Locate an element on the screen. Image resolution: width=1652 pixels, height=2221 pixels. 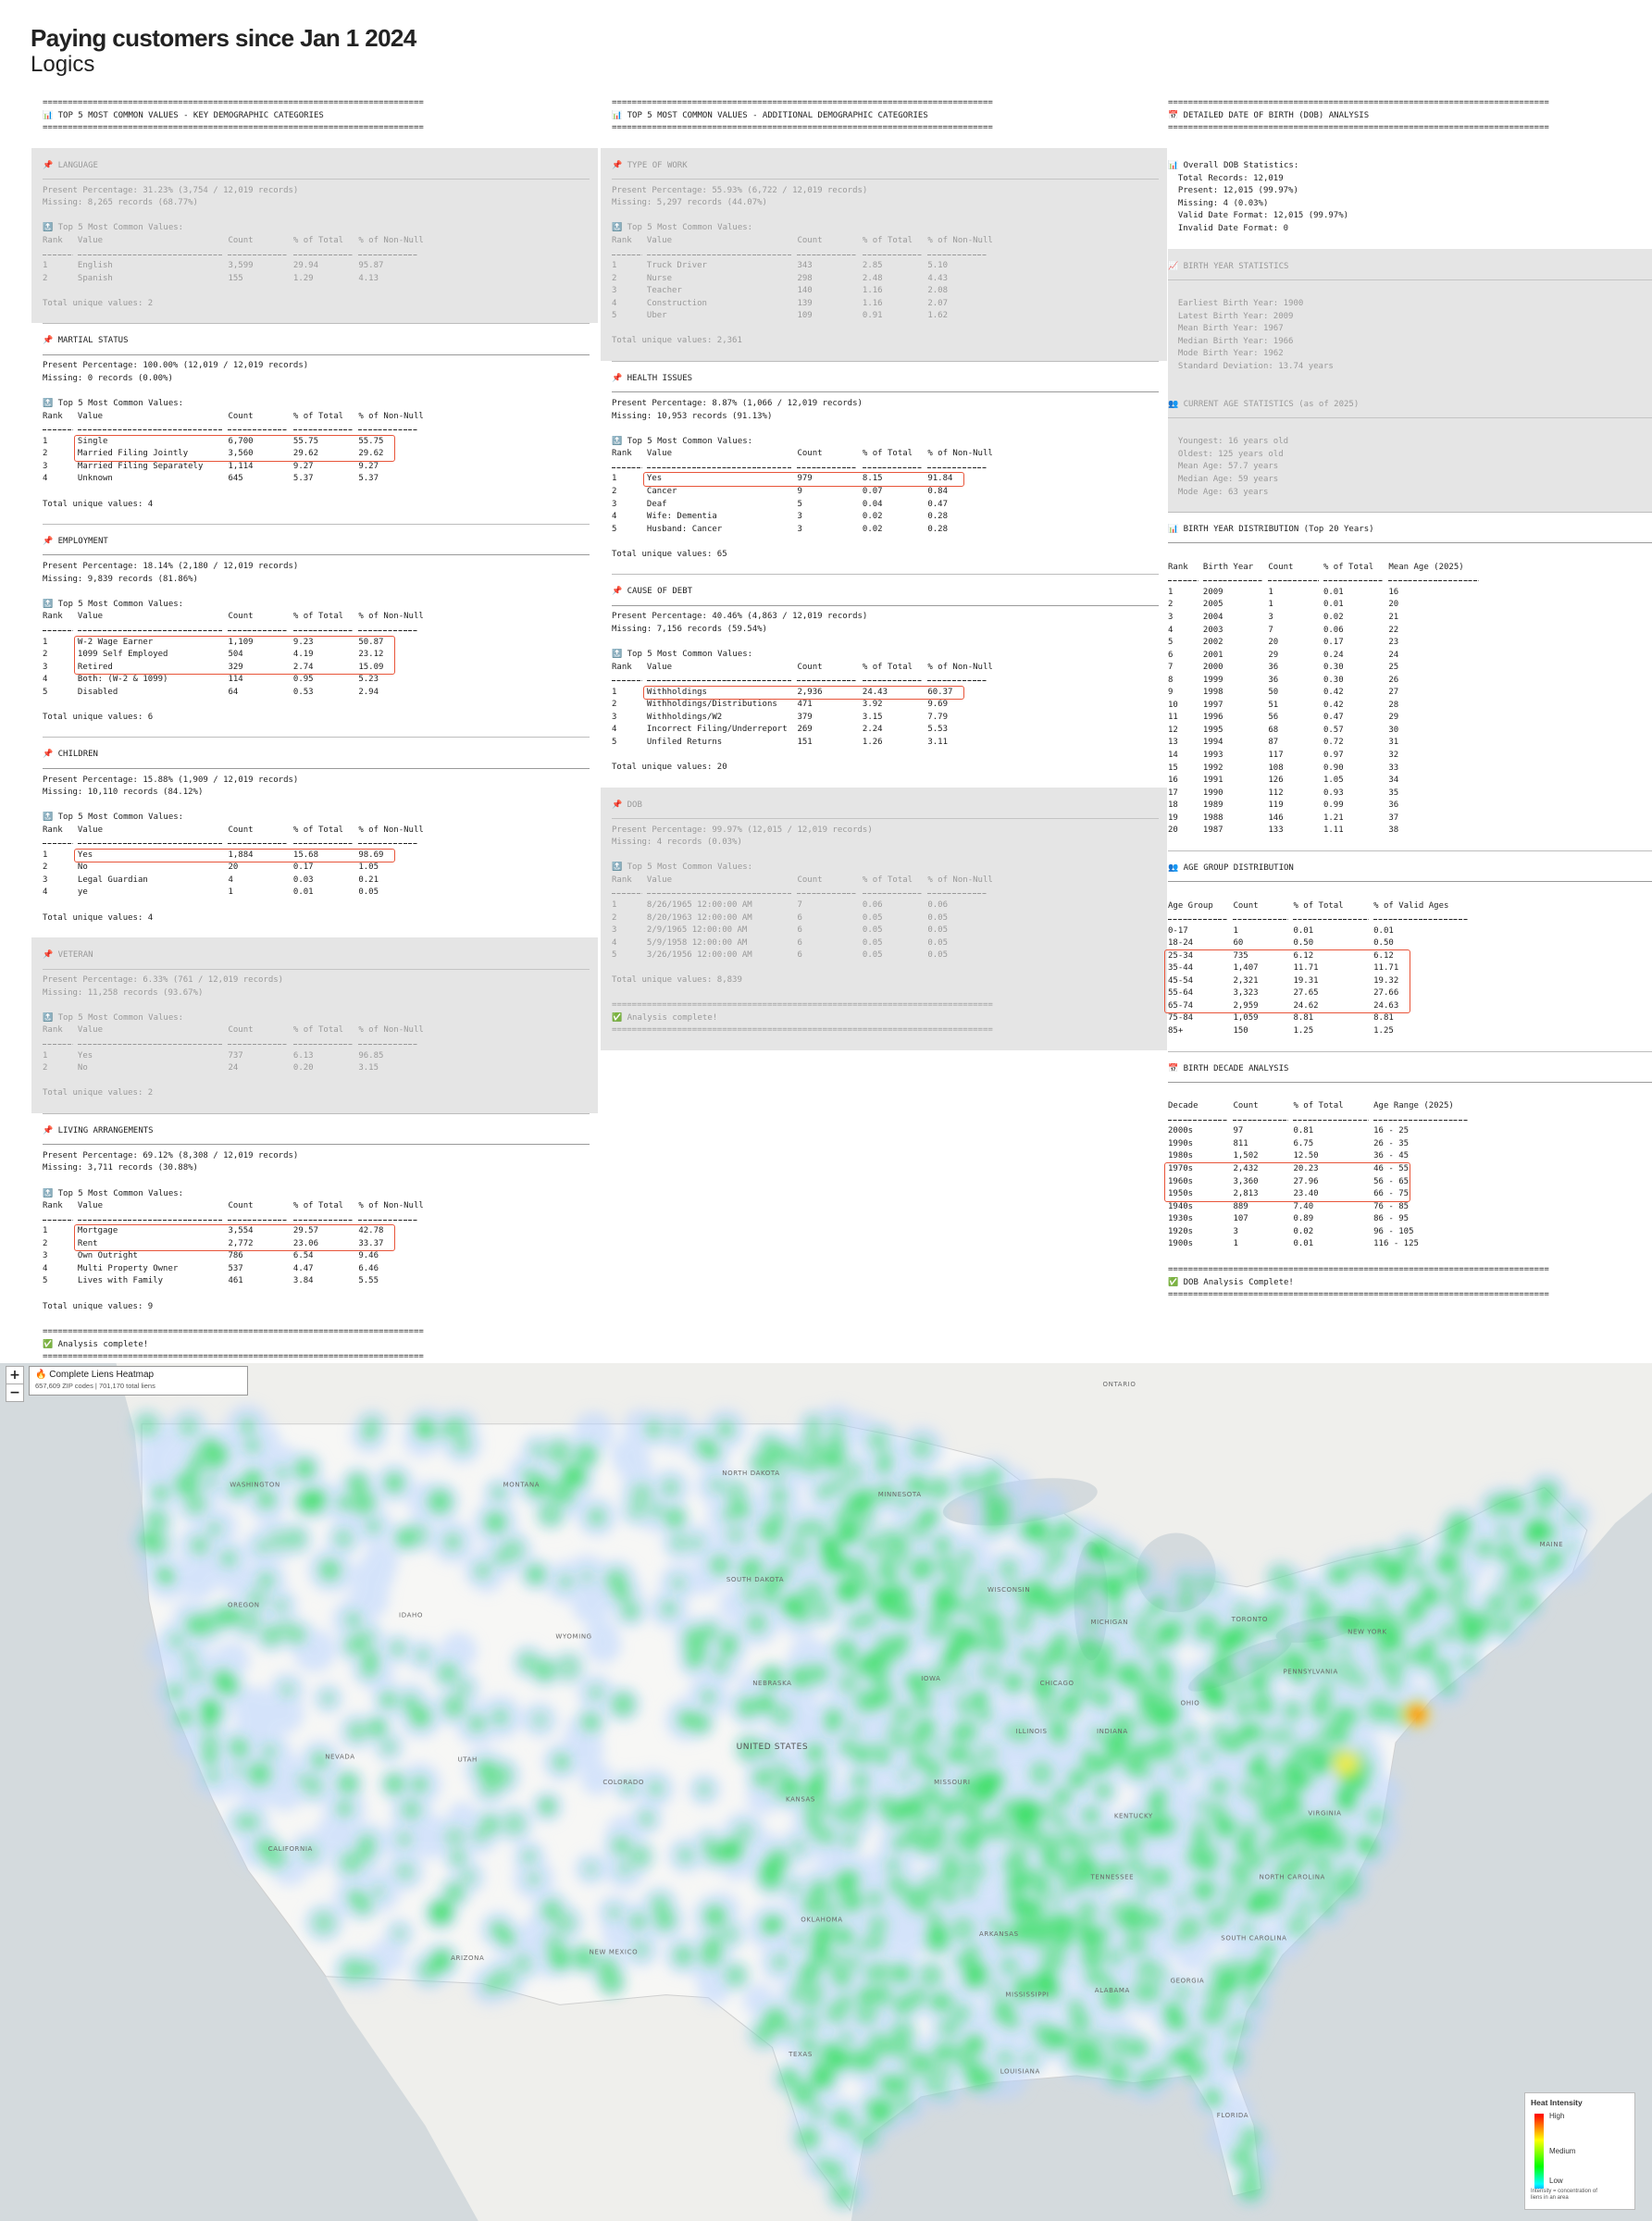
section-title: 👥 AGE GROUP DISTRIBUTION is located at coordinates (1231, 868).